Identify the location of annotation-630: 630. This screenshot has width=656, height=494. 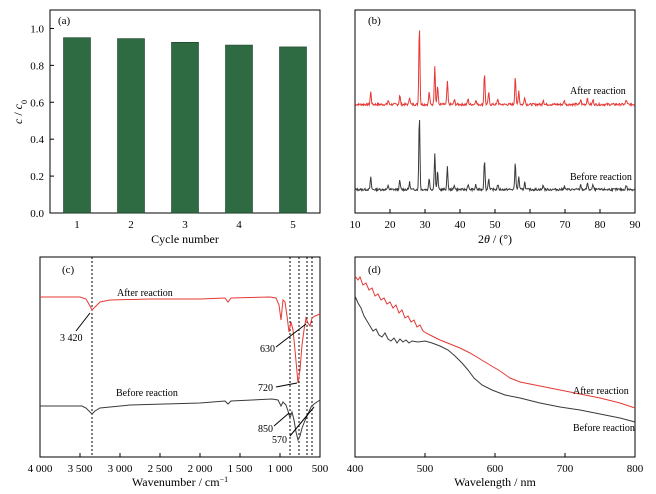
(267, 349).